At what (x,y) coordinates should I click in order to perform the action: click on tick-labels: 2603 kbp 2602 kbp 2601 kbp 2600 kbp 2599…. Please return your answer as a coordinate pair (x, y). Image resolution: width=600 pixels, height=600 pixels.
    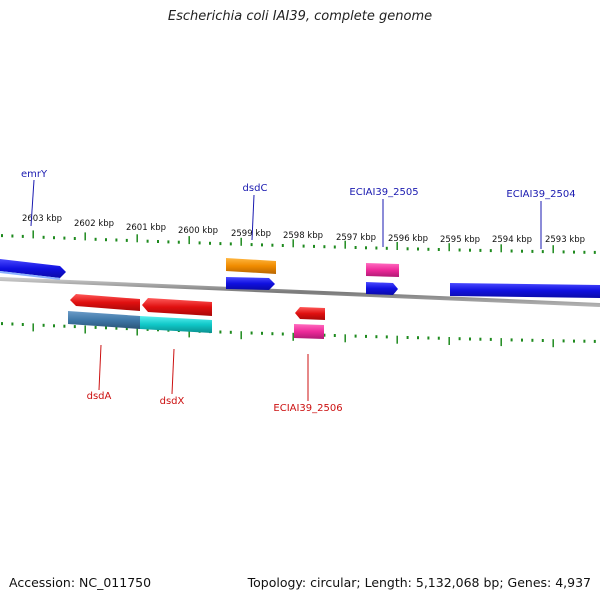
    Looking at the image, I should click on (303, 229).